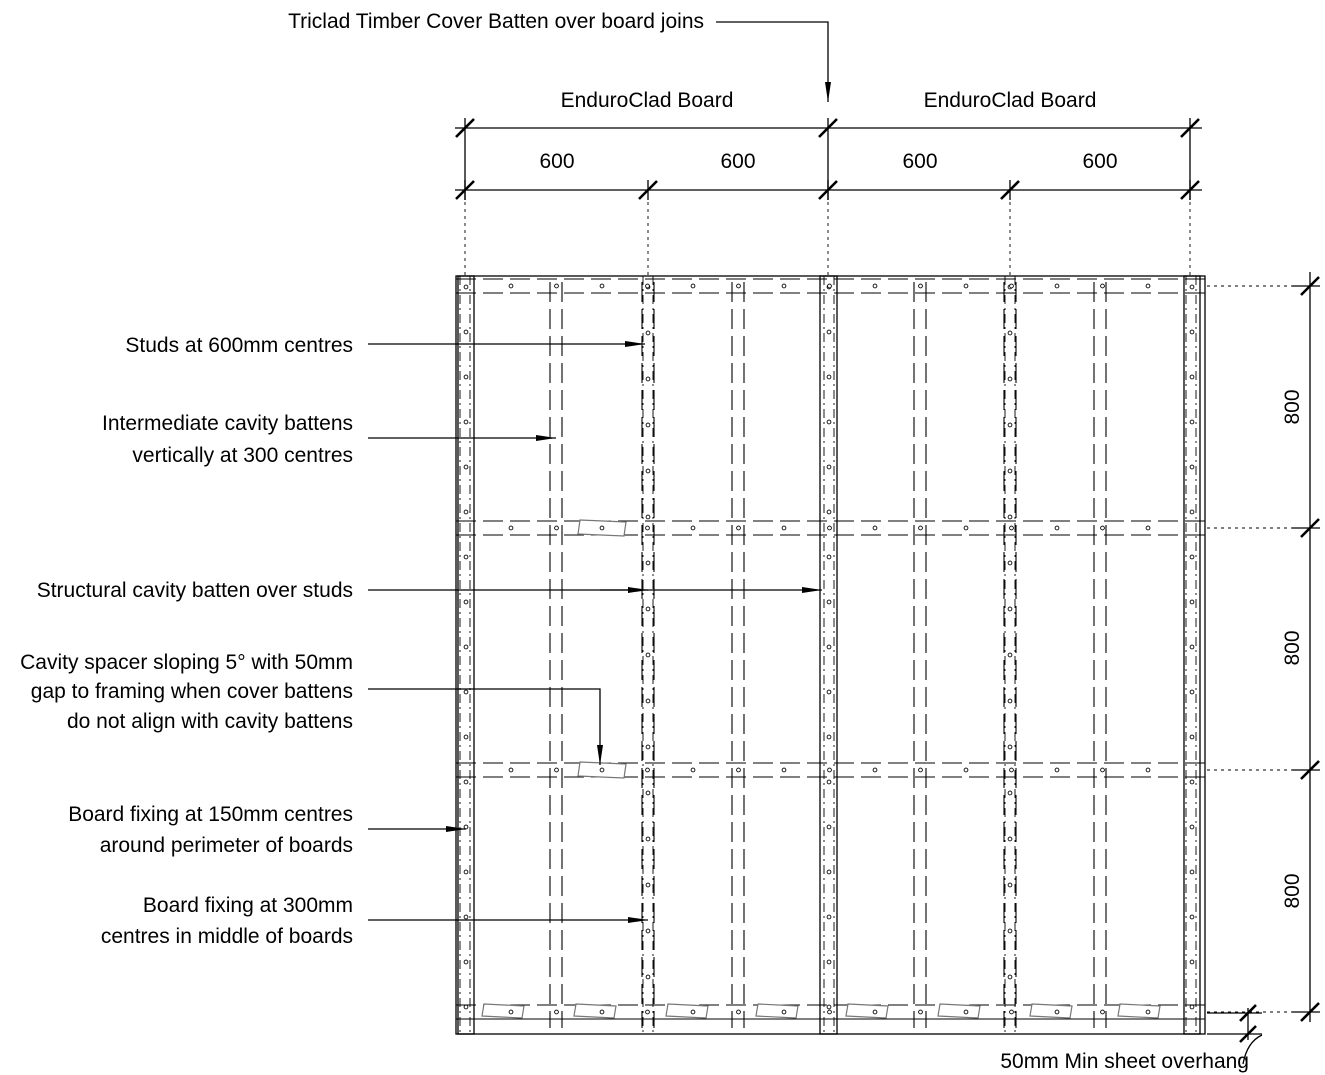  What do you see at coordinates (485, 726) in the screenshot?
I see `callout-spacer-leader` at bounding box center [485, 726].